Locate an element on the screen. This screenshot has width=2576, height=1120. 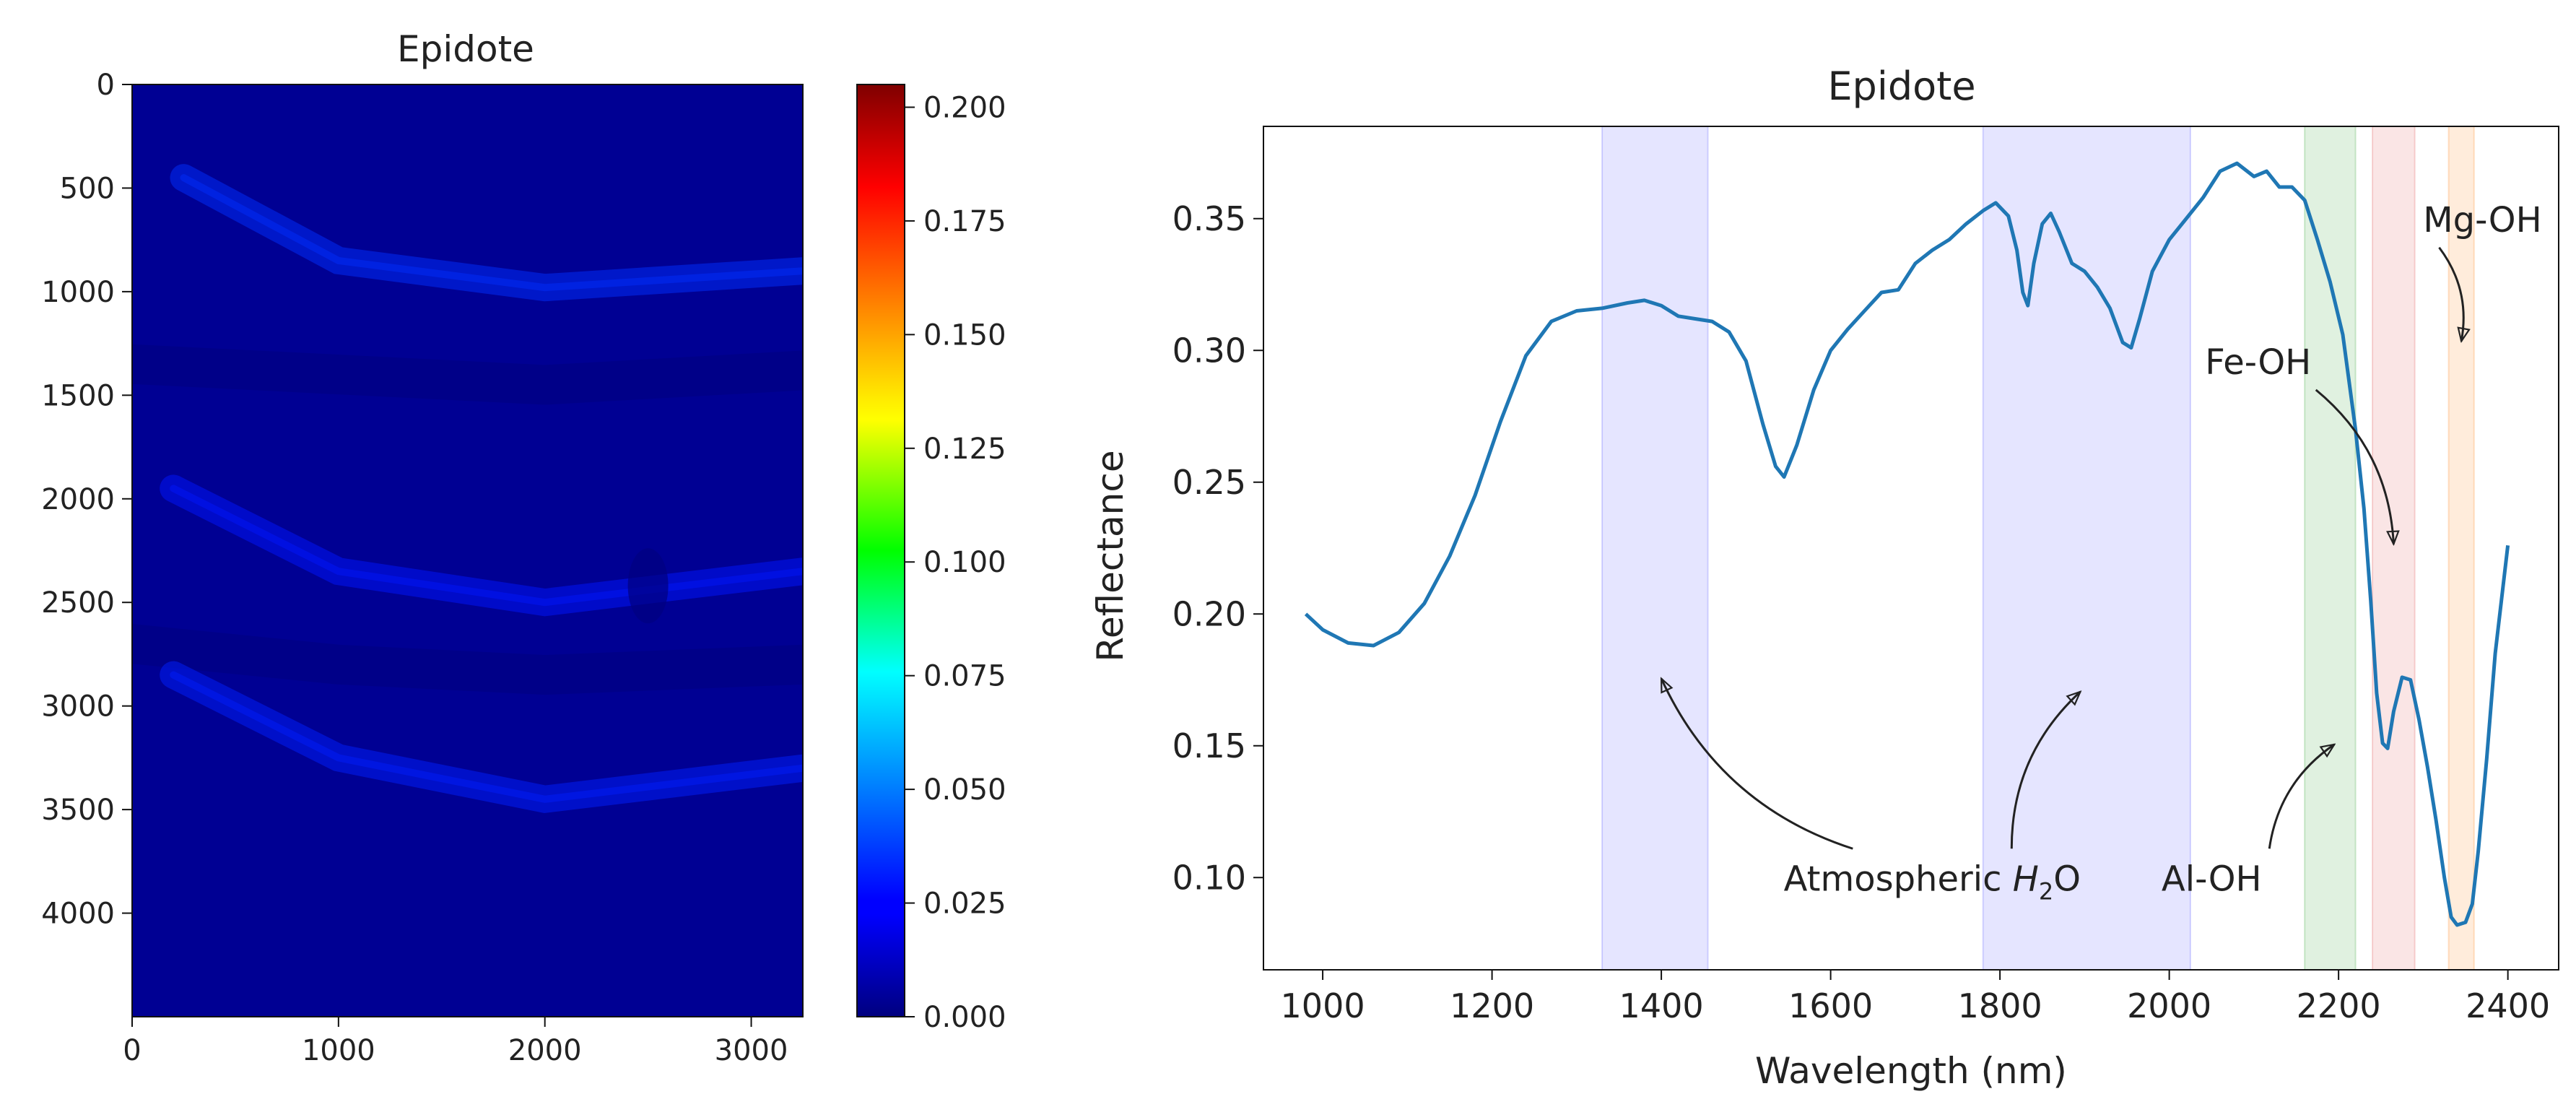
x-axis-label: Wavelength (nm) is located at coordinates (1911, 1071).